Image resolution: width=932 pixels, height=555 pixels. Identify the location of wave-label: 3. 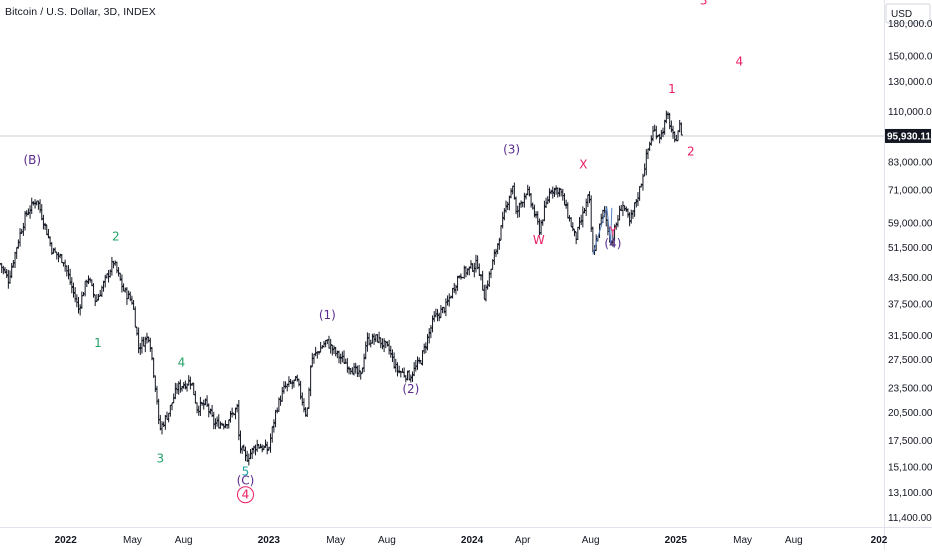
(704, 3).